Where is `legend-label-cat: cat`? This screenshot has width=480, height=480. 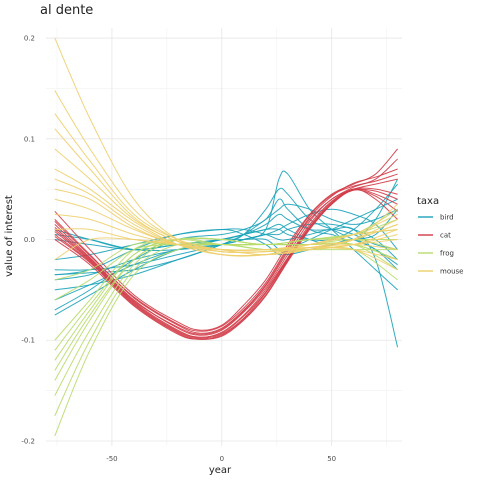
legend-label-cat: cat is located at coordinates (445, 236).